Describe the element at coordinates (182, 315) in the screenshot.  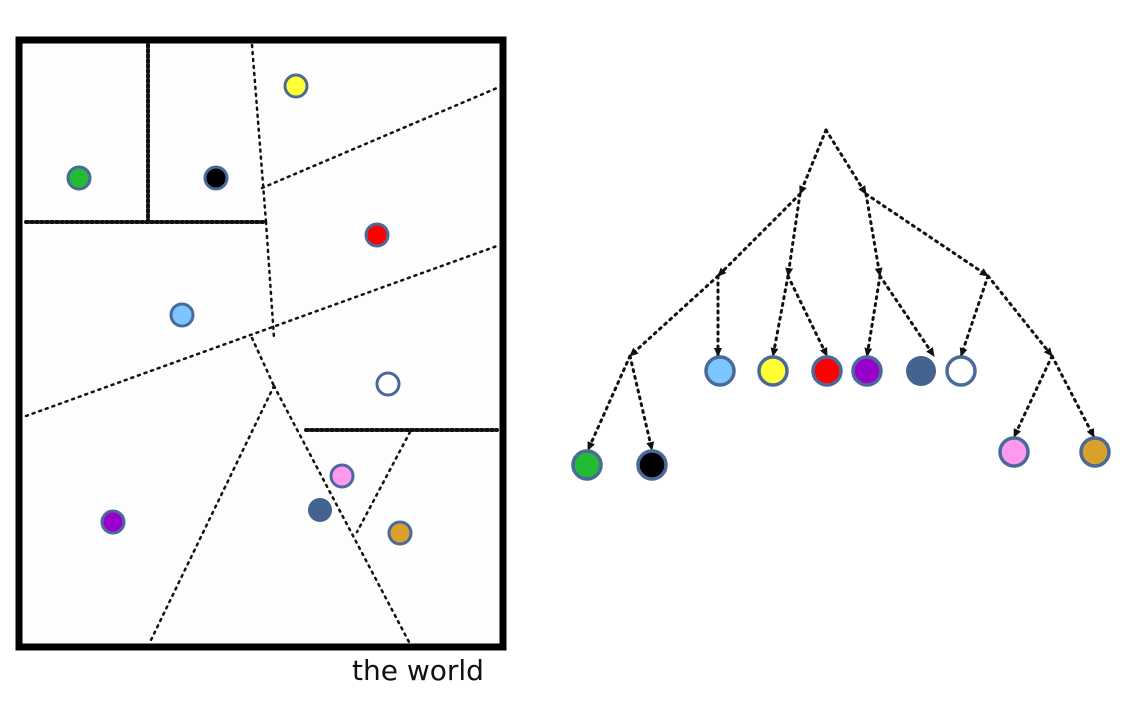
I see `world-point-light-blue` at that location.